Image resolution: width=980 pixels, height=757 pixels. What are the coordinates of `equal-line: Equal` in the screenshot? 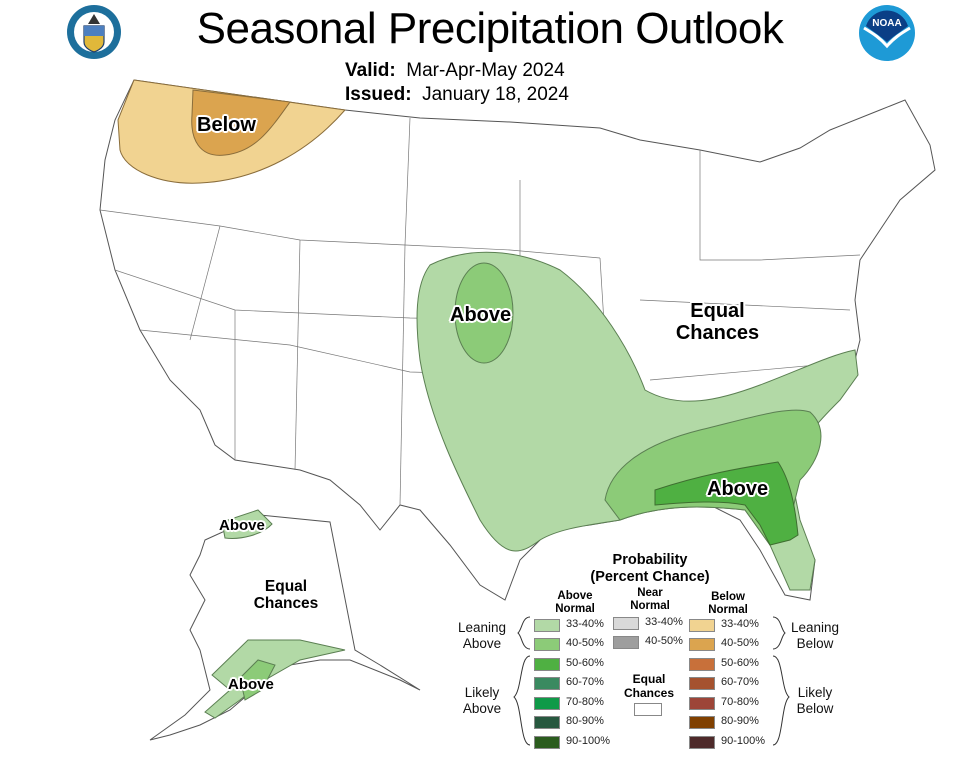 It's located at (649, 679).